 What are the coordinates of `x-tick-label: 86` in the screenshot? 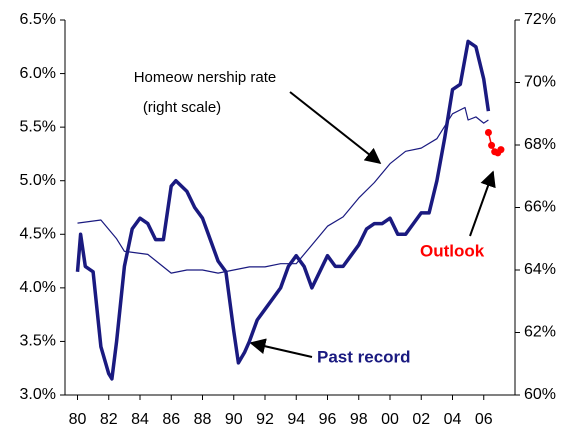 It's located at (171, 419).